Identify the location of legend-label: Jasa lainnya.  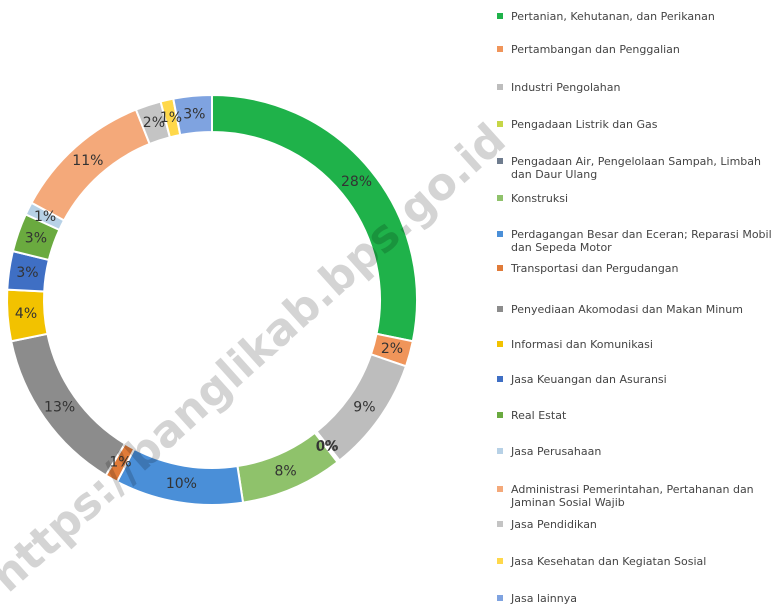
(544, 598).